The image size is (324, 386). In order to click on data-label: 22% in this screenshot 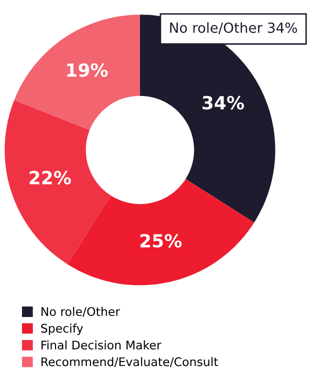, I will do `click(50, 177)`.